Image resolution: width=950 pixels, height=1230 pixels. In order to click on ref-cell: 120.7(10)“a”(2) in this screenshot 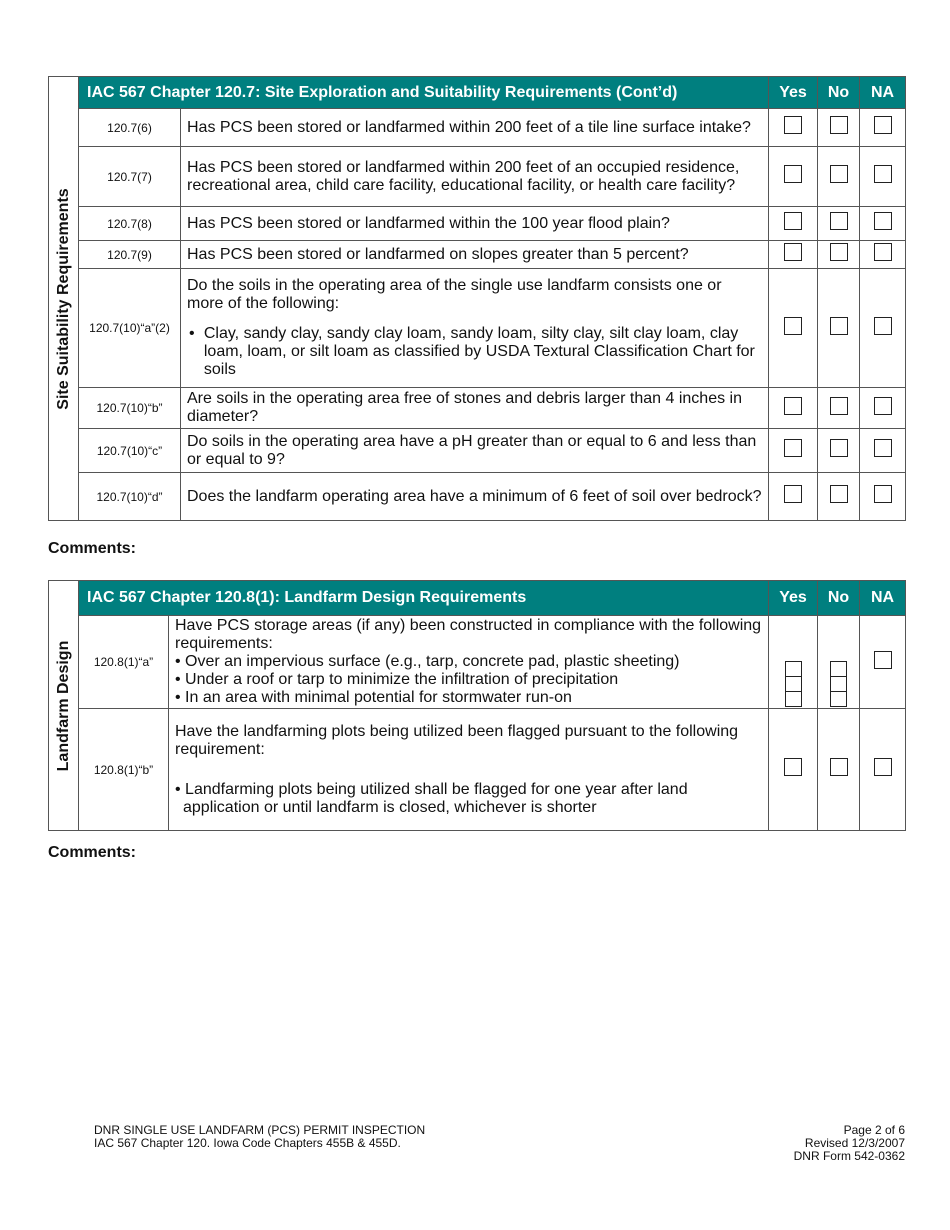, I will do `click(129, 328)`.